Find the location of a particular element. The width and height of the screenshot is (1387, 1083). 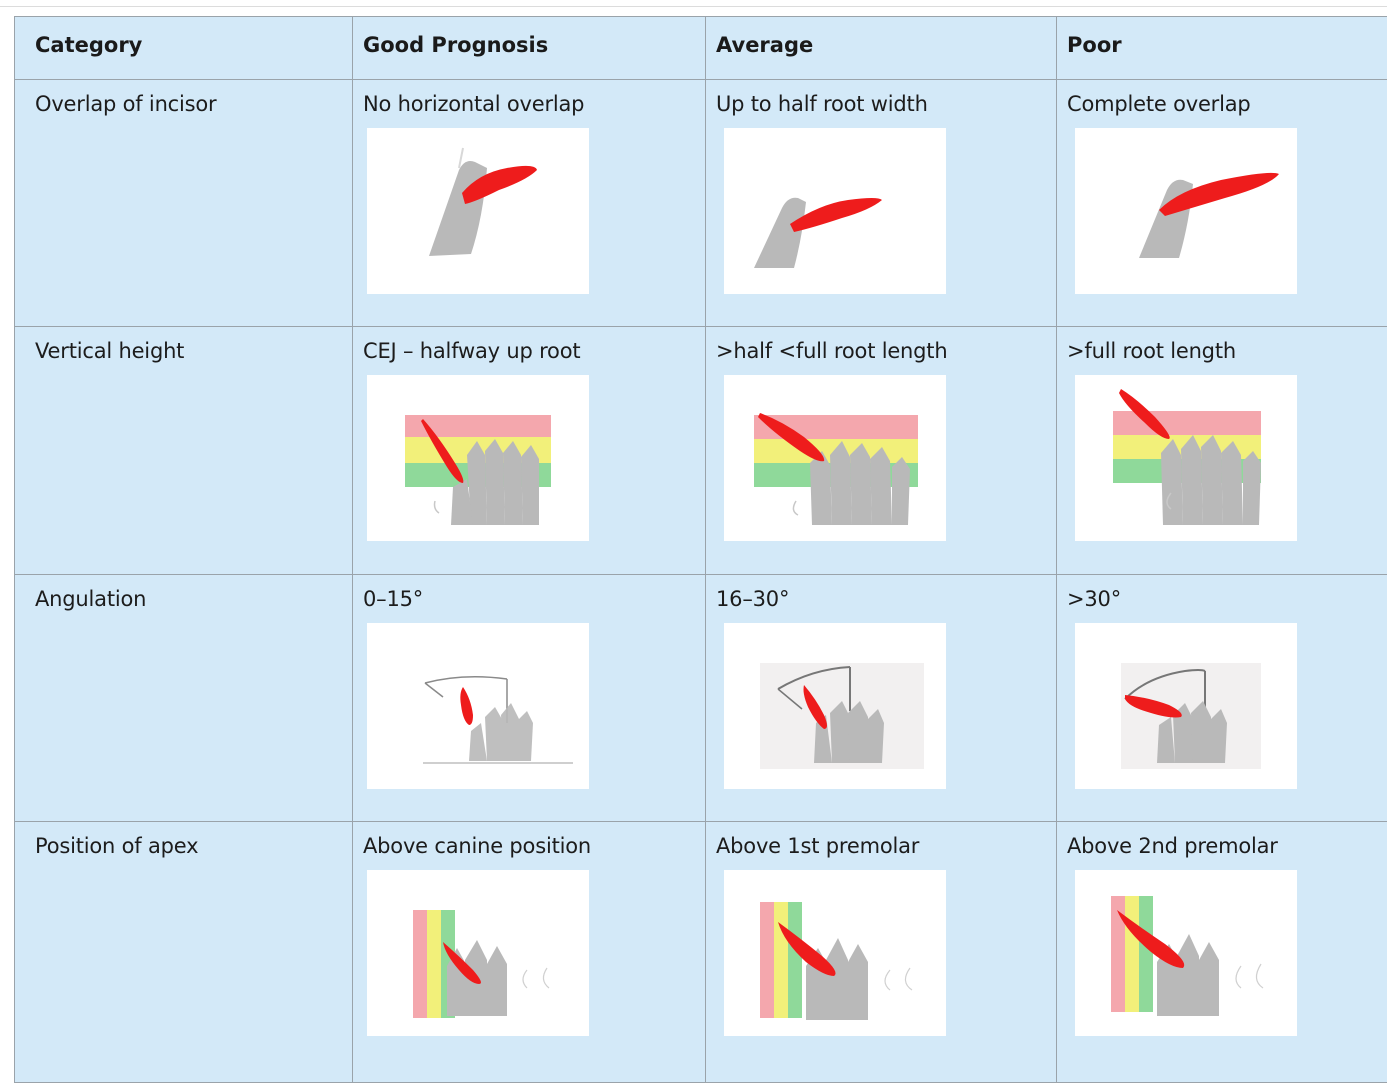

cell-label: >half <full root length is located at coordinates (881, 345).